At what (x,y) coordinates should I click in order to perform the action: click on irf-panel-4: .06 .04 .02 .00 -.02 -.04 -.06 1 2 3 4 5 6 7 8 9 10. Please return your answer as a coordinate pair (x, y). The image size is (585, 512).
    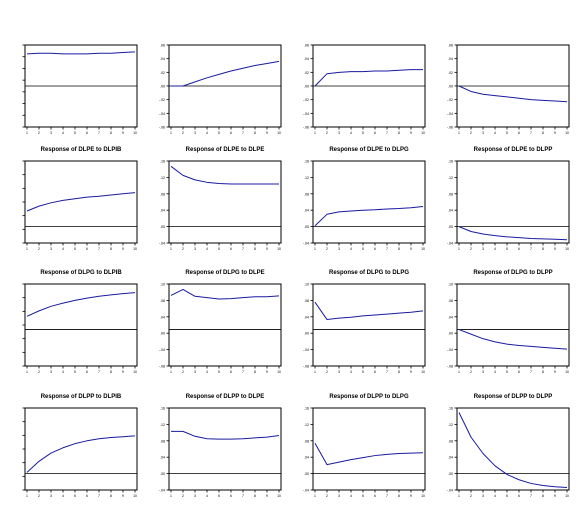
    Looking at the image, I should click on (508, 89).